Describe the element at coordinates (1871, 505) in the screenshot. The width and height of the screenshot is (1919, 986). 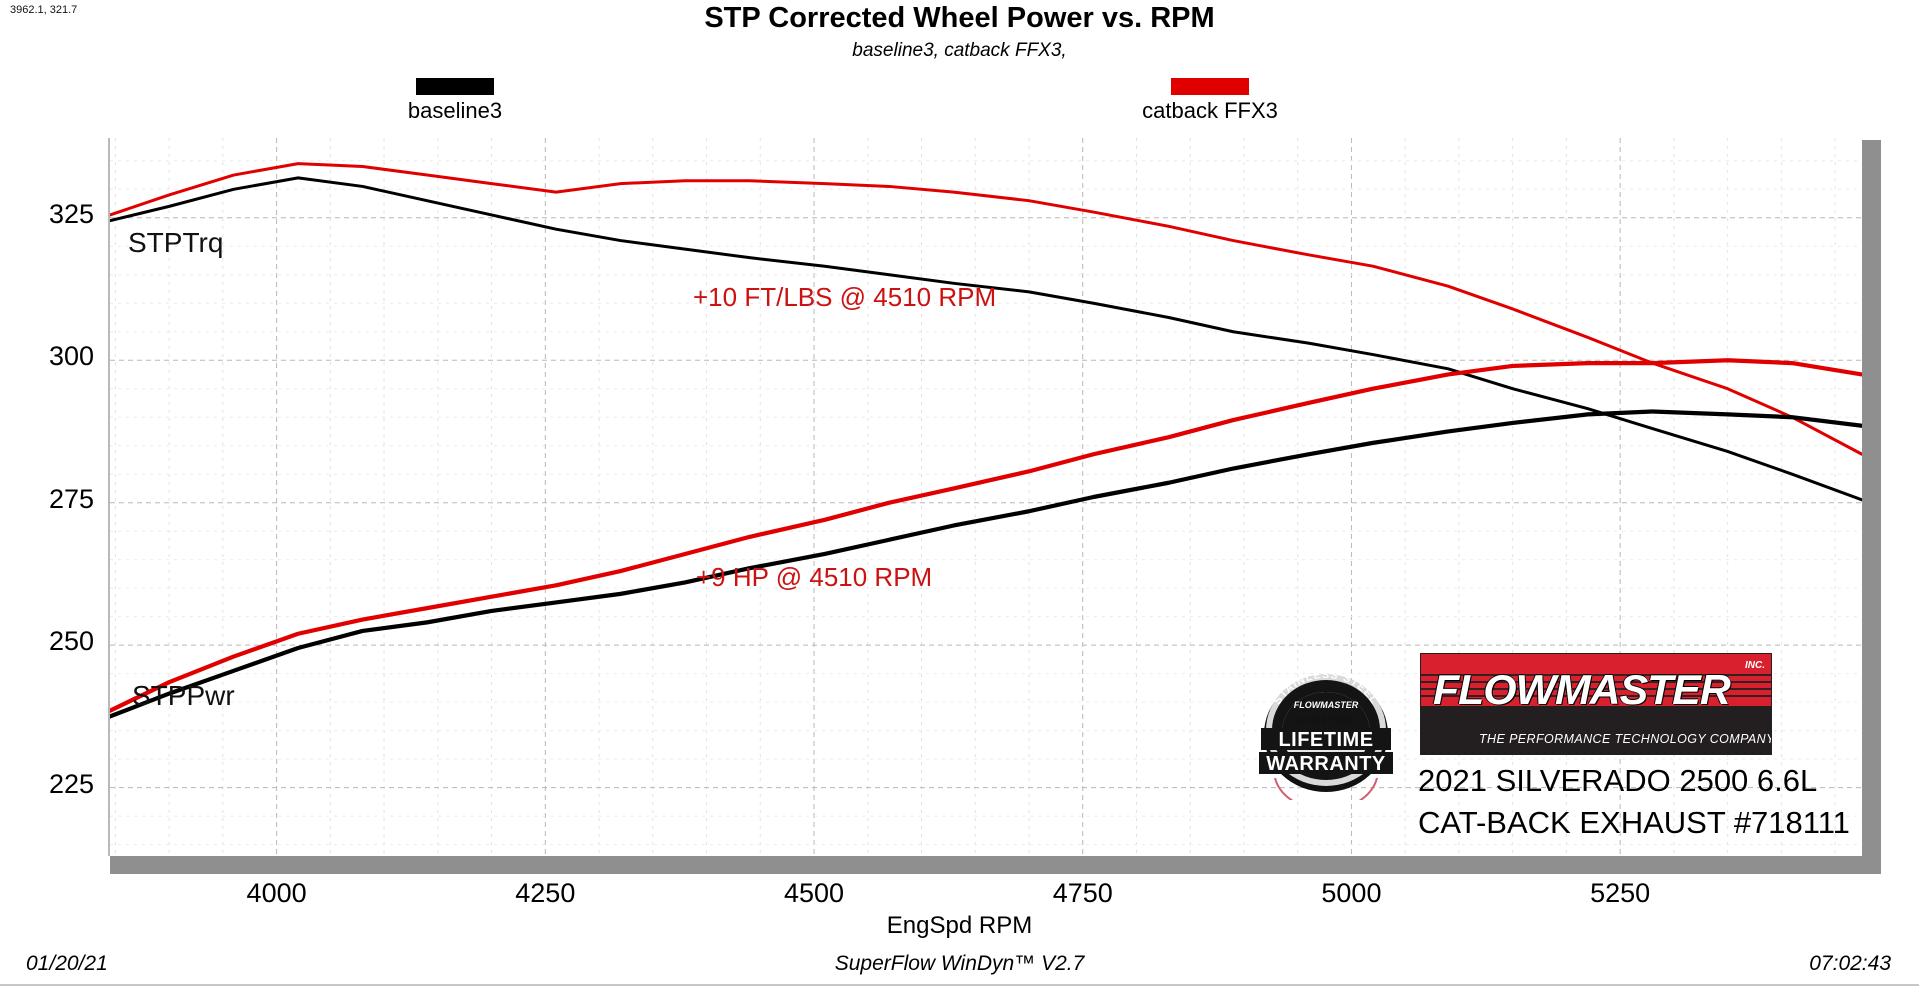
I see `plot-right-scroll-rule` at that location.